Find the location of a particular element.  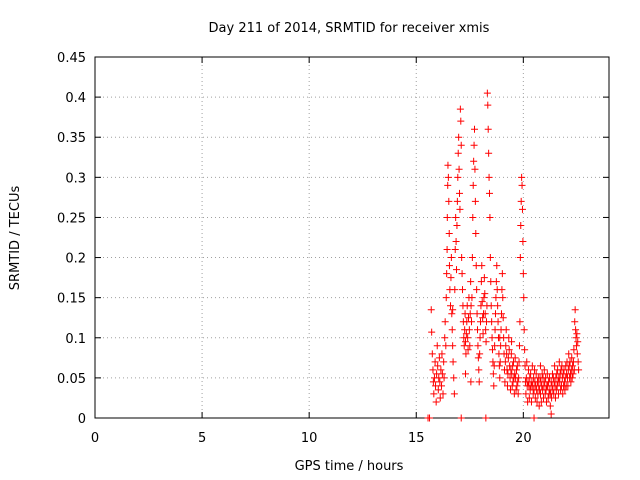

y-tick-label: 0.45 is located at coordinates (71, 58).